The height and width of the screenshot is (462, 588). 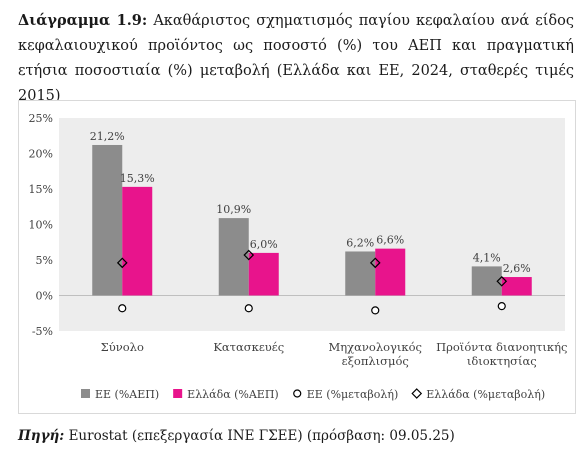 What do you see at coordinates (41, 189) in the screenshot?
I see `y-tick-label: 15%` at bounding box center [41, 189].